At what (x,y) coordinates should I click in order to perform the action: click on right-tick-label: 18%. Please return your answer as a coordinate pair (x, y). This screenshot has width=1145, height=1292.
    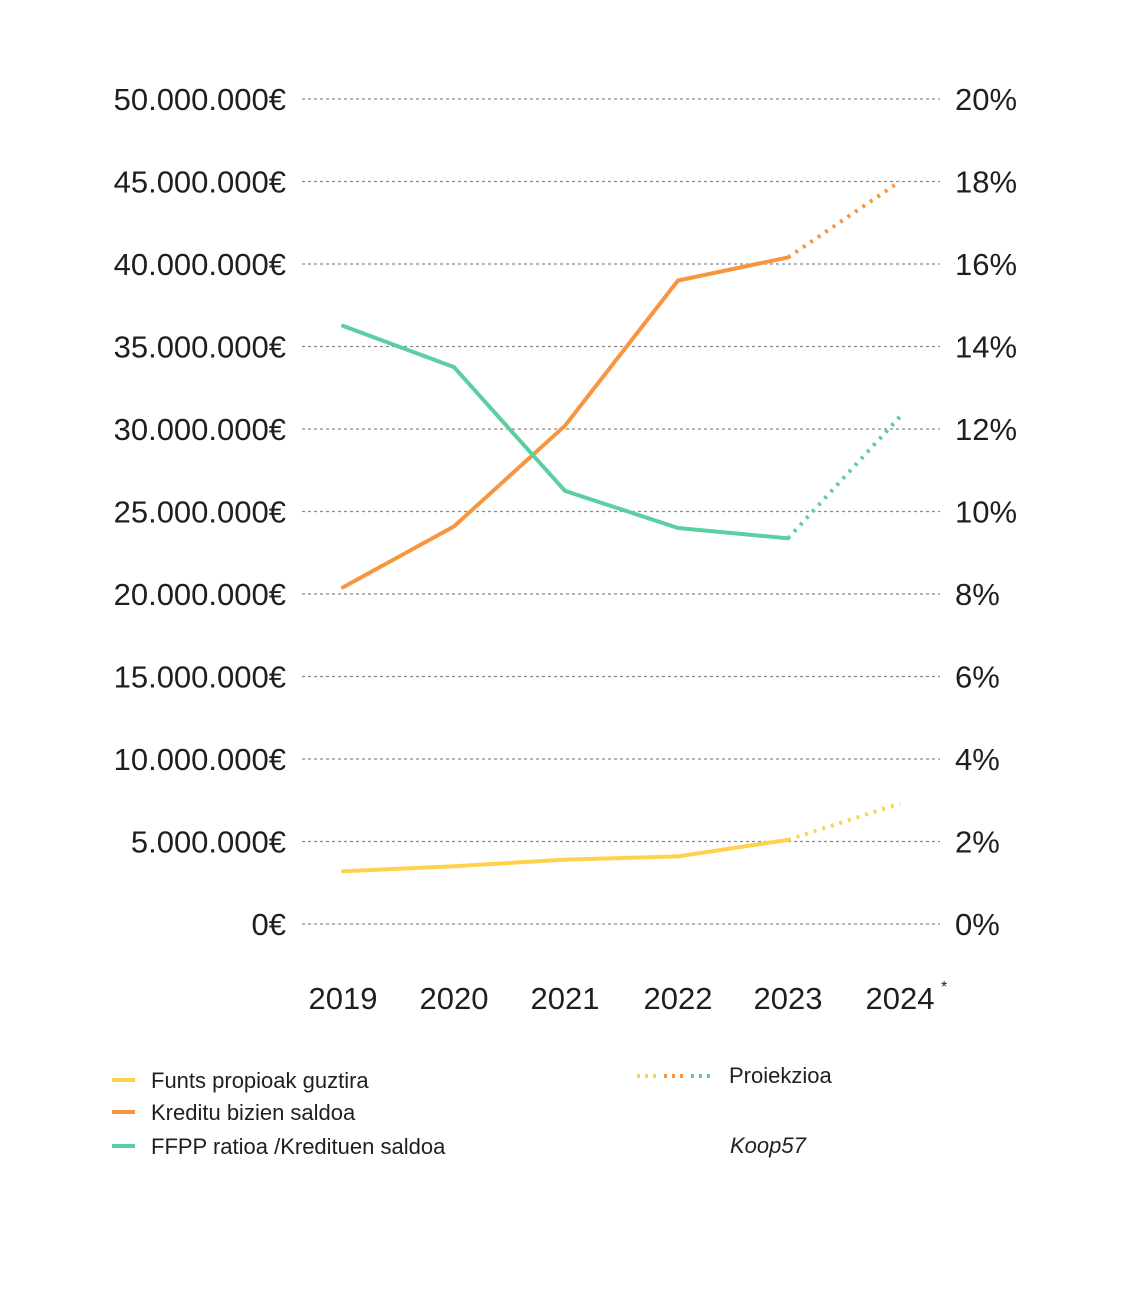
    Looking at the image, I should click on (986, 182).